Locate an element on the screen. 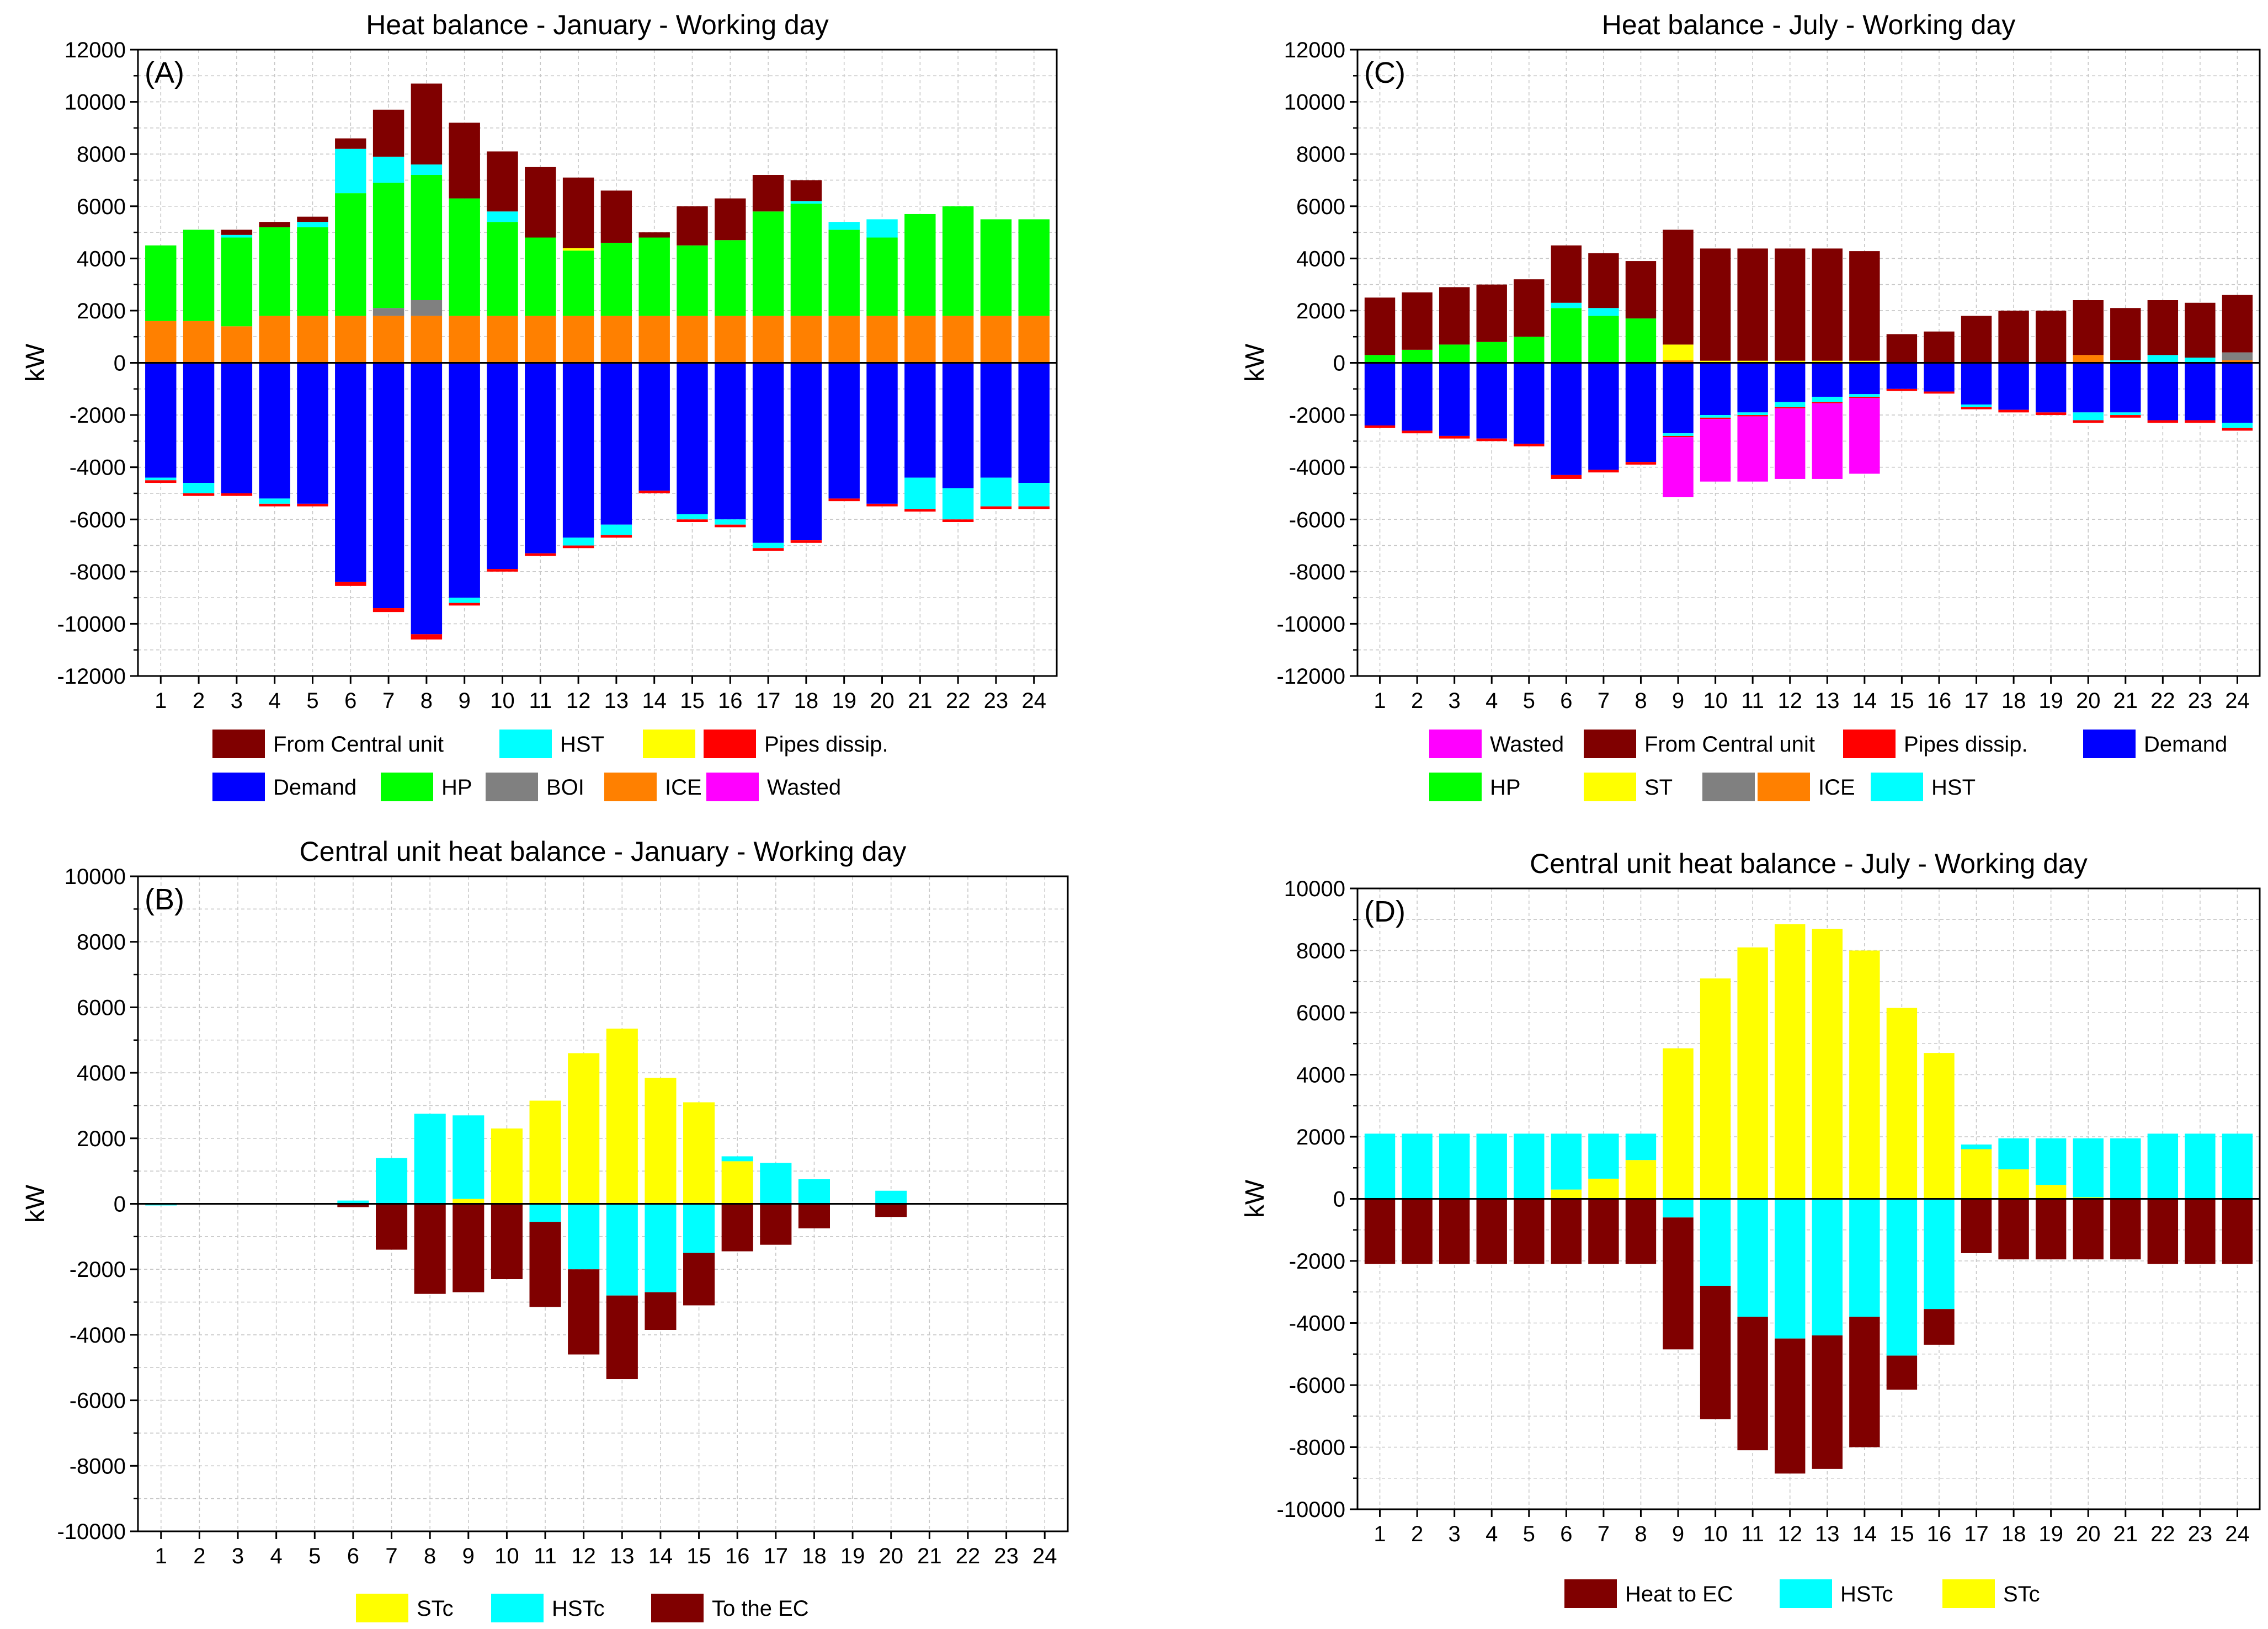  x-tick-label: 18 is located at coordinates (2013, 1534).